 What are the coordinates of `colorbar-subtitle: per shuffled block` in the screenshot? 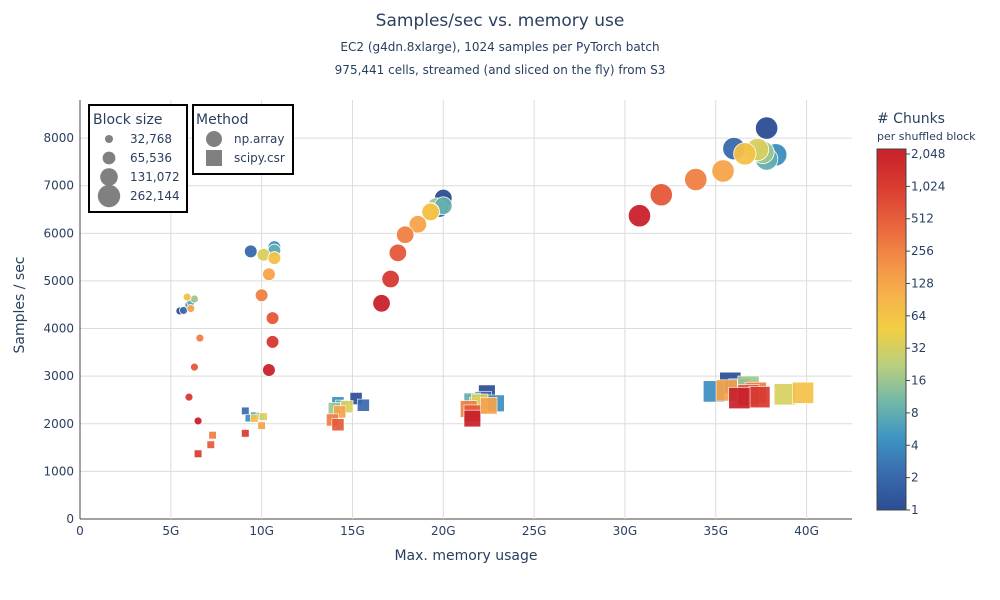 It's located at (926, 136).